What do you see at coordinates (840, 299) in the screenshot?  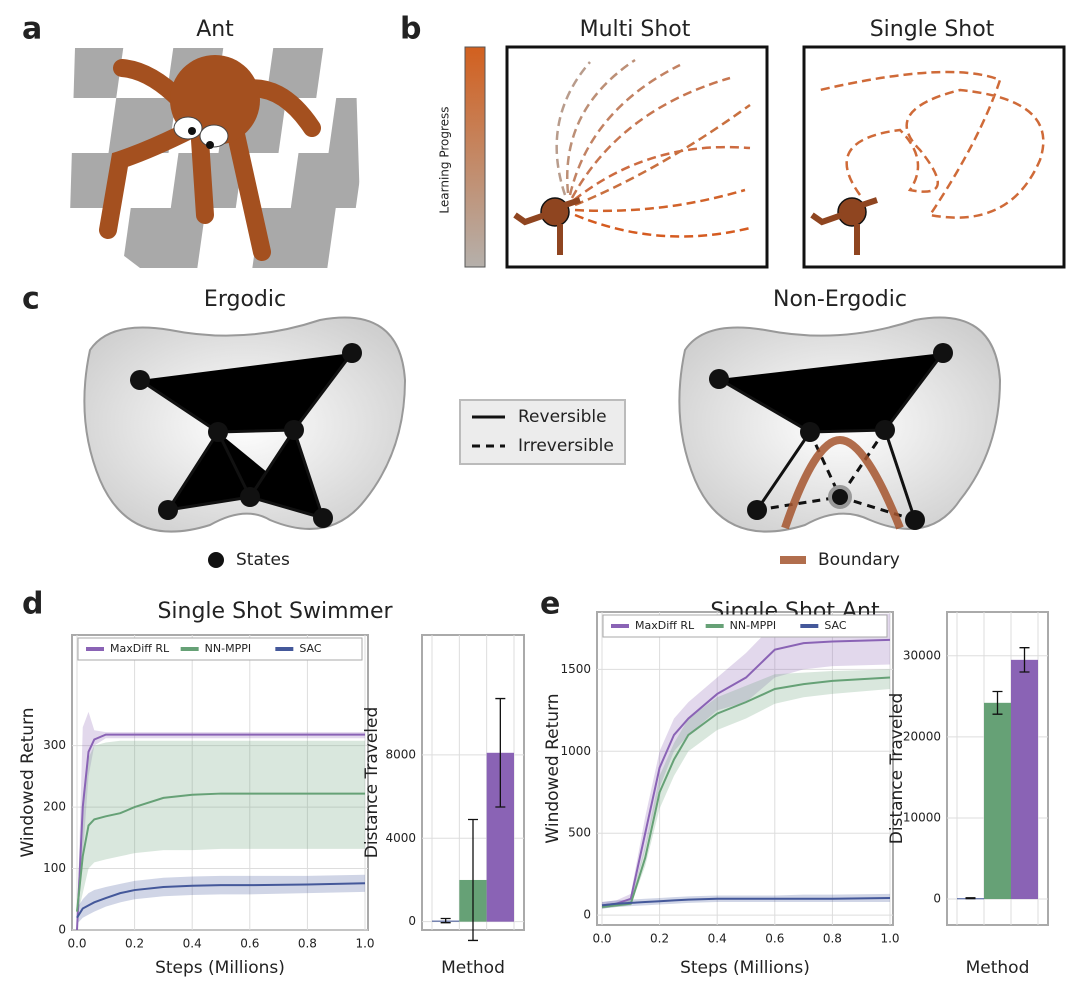 I see `panel-title: Non-Ergodic` at bounding box center [840, 299].